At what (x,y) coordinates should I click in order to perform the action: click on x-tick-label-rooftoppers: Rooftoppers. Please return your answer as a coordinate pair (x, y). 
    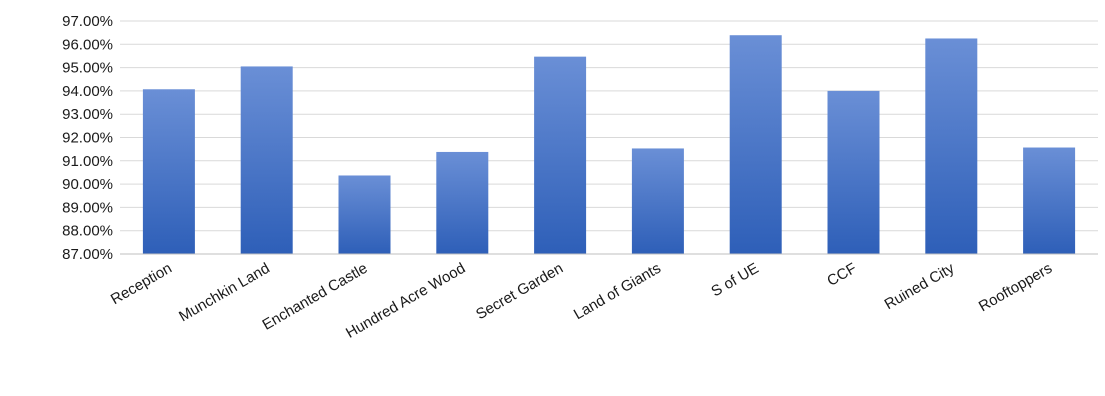
    Looking at the image, I should click on (1015, 288).